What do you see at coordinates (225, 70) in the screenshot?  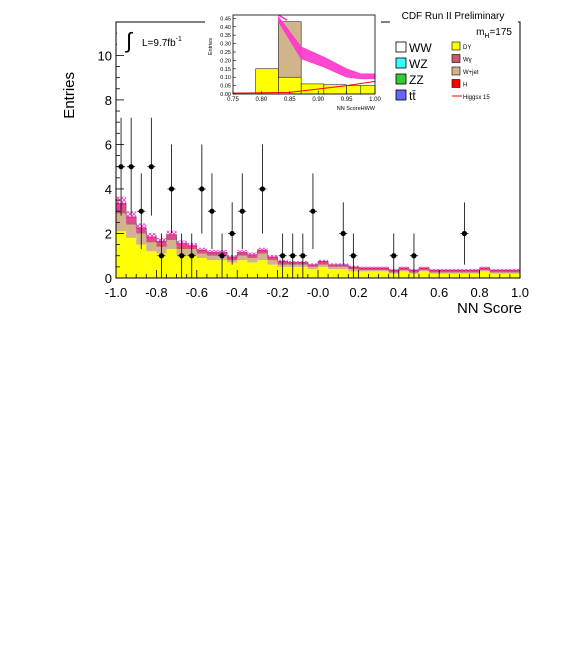 I see `inset-y-tick-label: 0.15` at bounding box center [225, 70].